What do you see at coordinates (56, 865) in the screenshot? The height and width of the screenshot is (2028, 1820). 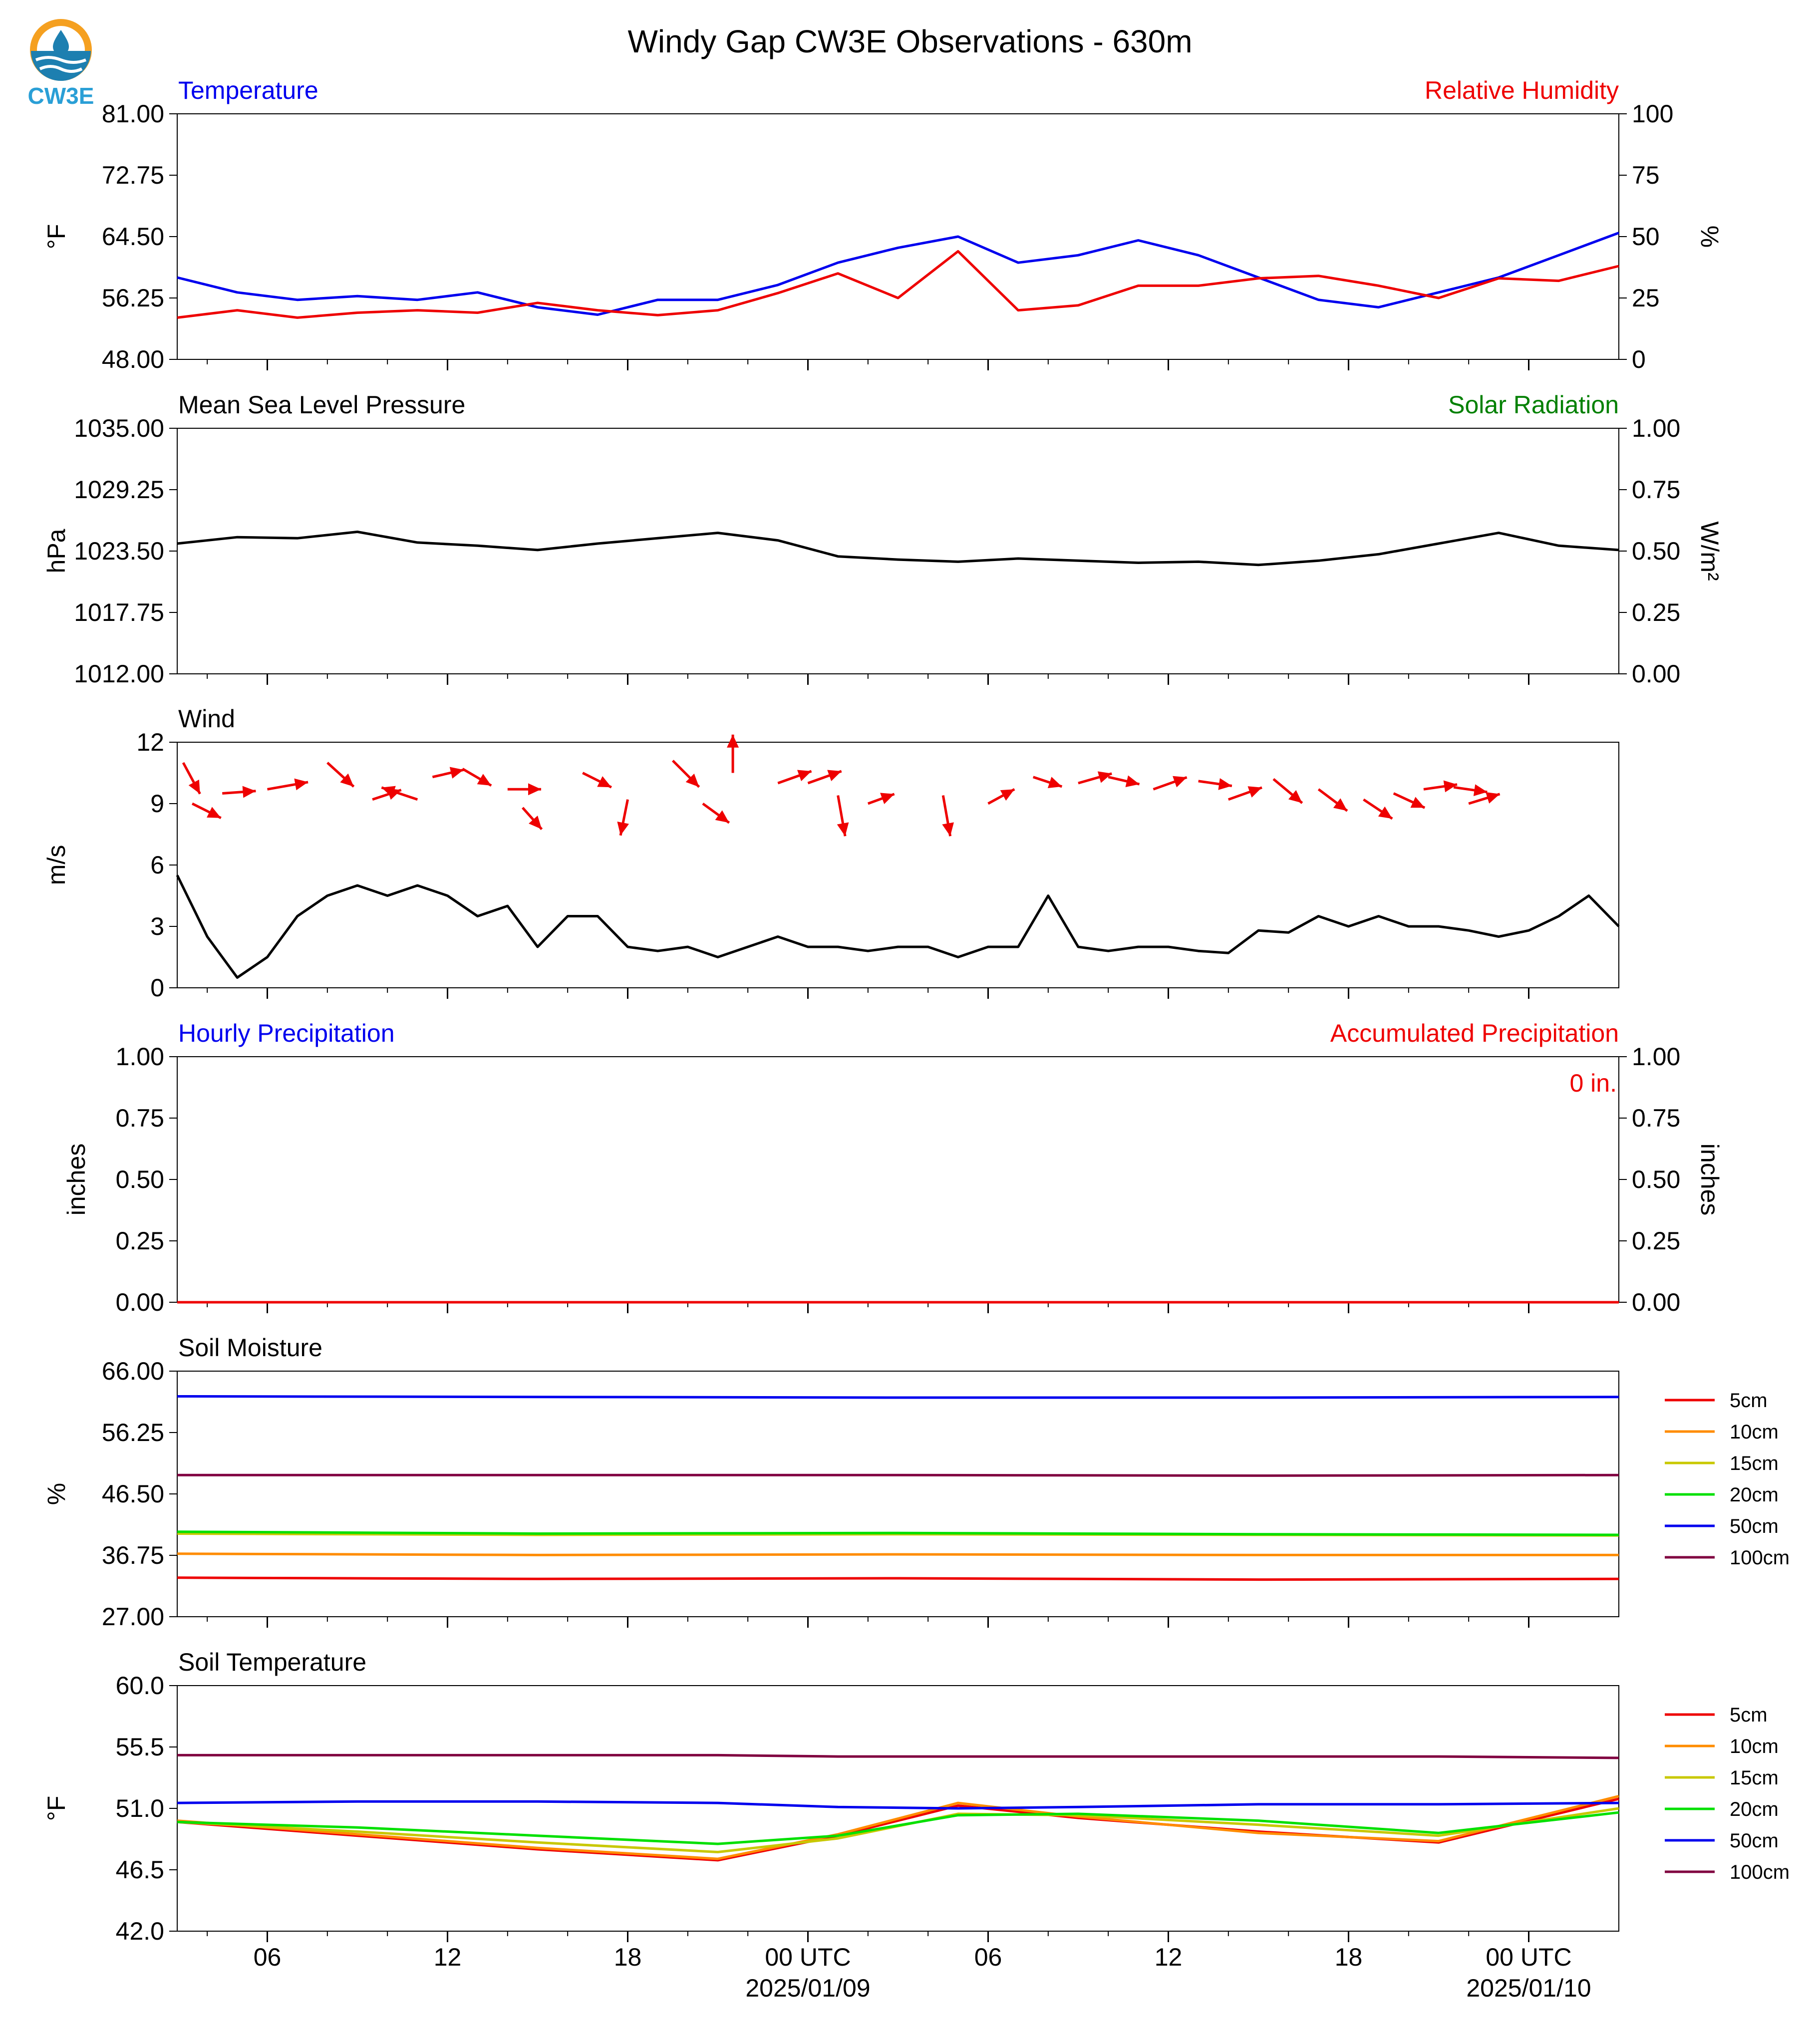 I see `y-axis-label: m/s` at bounding box center [56, 865].